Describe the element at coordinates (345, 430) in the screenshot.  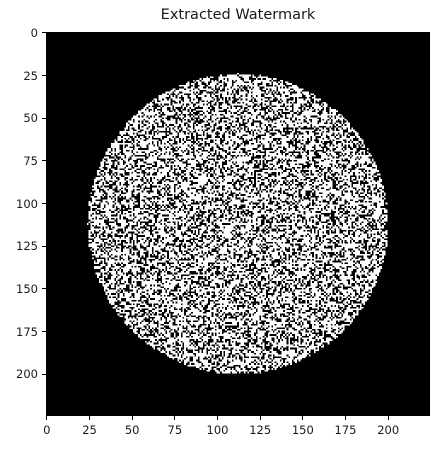
I see `x-tick-label: 175` at that location.